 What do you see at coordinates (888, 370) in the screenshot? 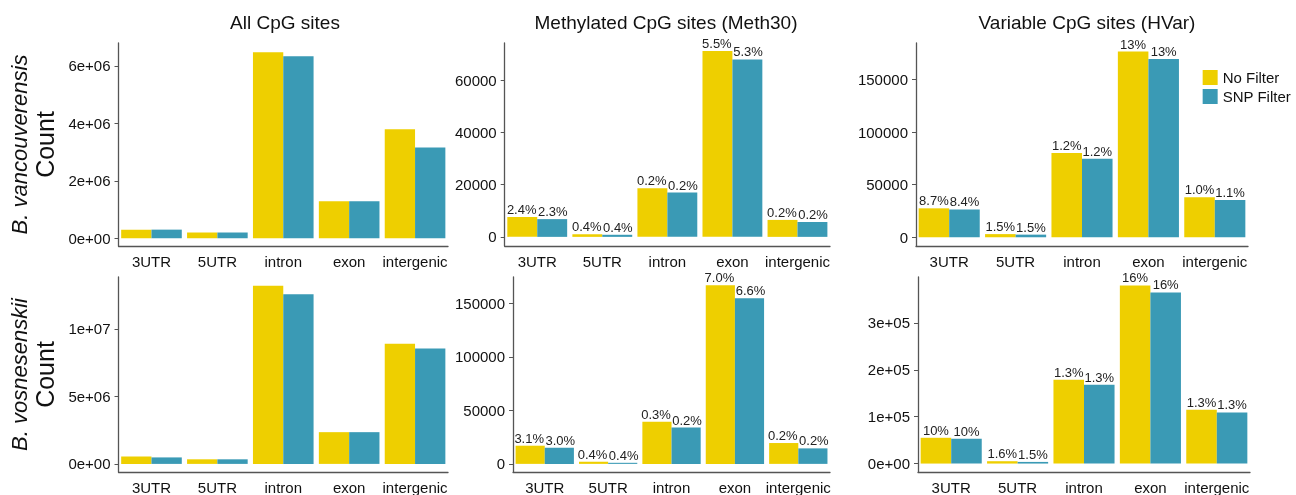
I see `y-tick-label: 2e+05` at bounding box center [888, 370].